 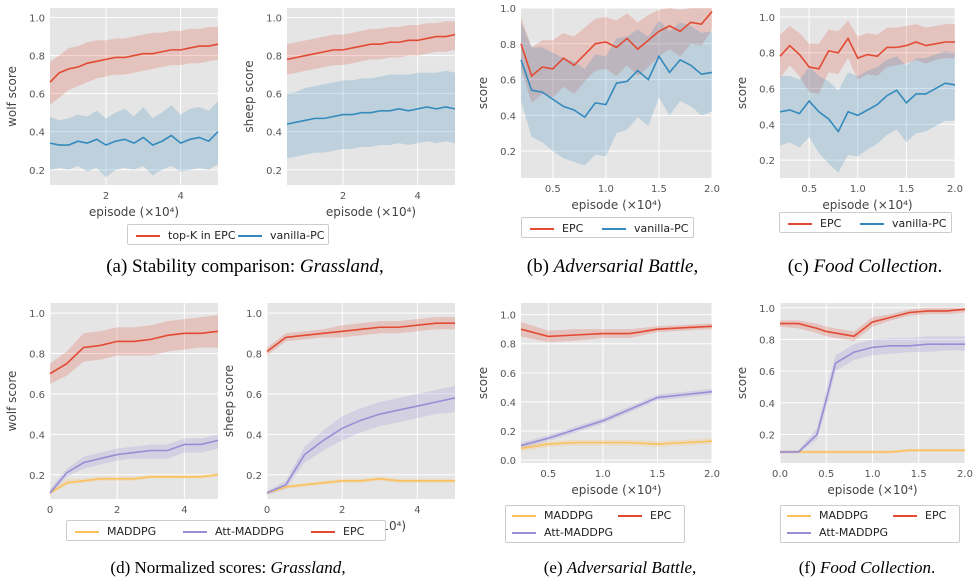 What do you see at coordinates (965, 474) in the screenshot?
I see `xtick-label-f-4: 2.0` at bounding box center [965, 474].